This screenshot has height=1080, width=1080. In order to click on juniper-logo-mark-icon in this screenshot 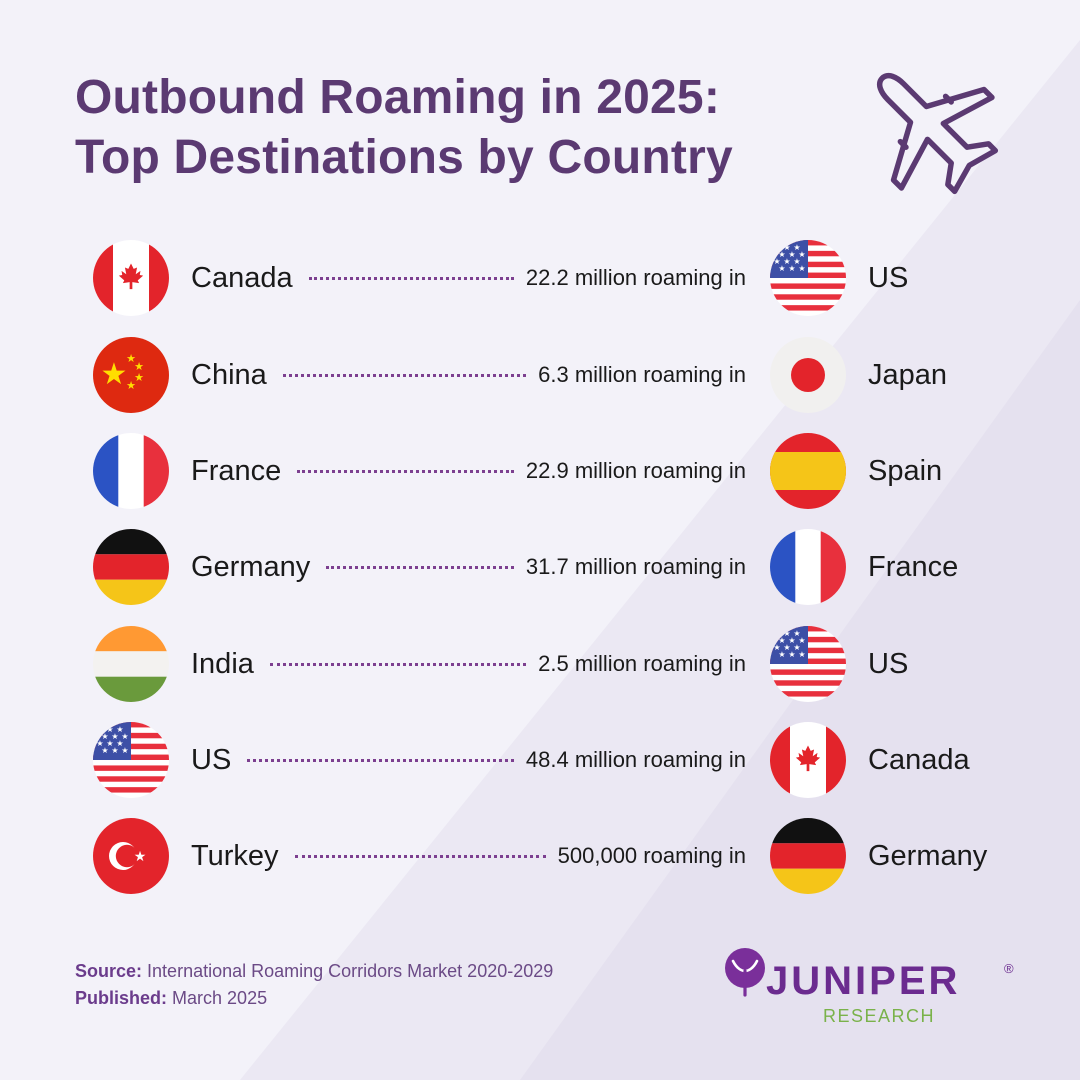, I will do `click(745, 972)`.